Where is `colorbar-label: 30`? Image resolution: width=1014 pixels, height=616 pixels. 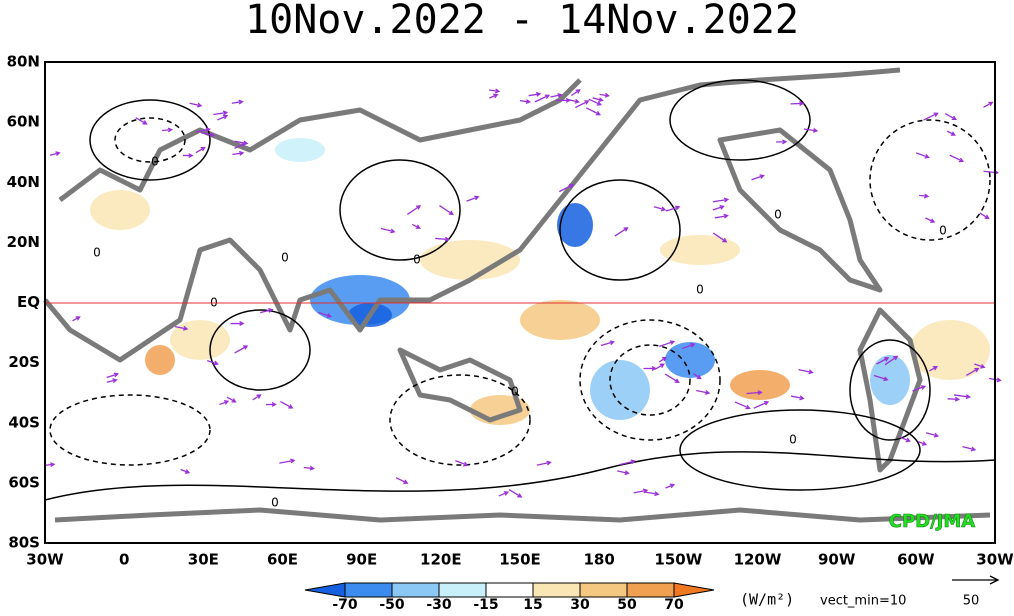
colorbar-label: 30 is located at coordinates (580, 604).